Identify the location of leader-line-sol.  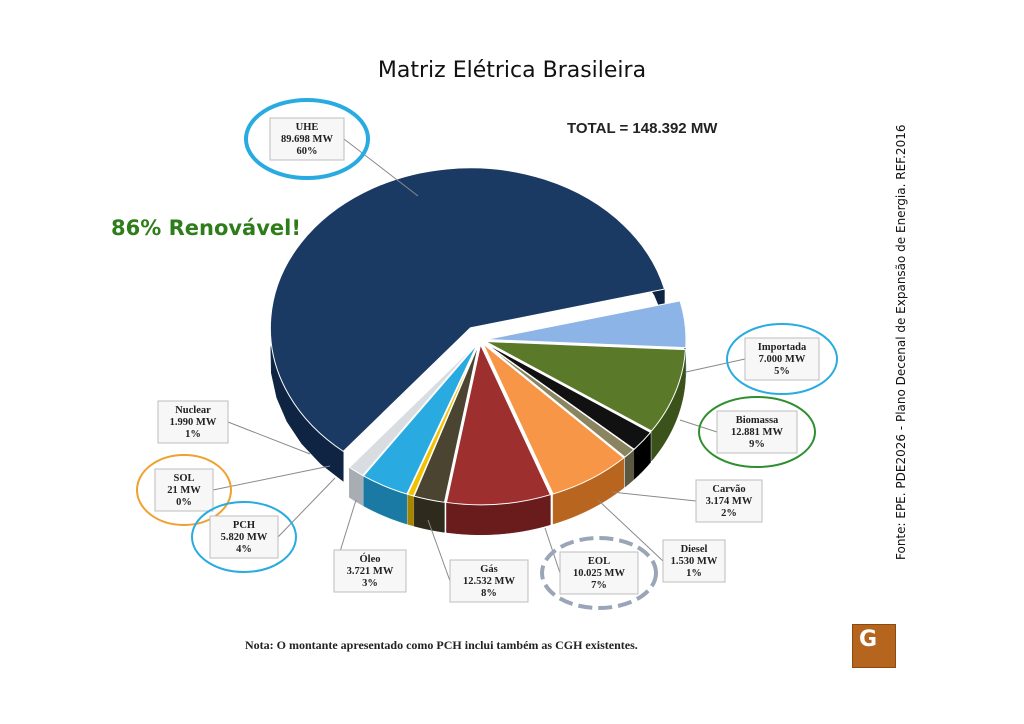
(271, 478).